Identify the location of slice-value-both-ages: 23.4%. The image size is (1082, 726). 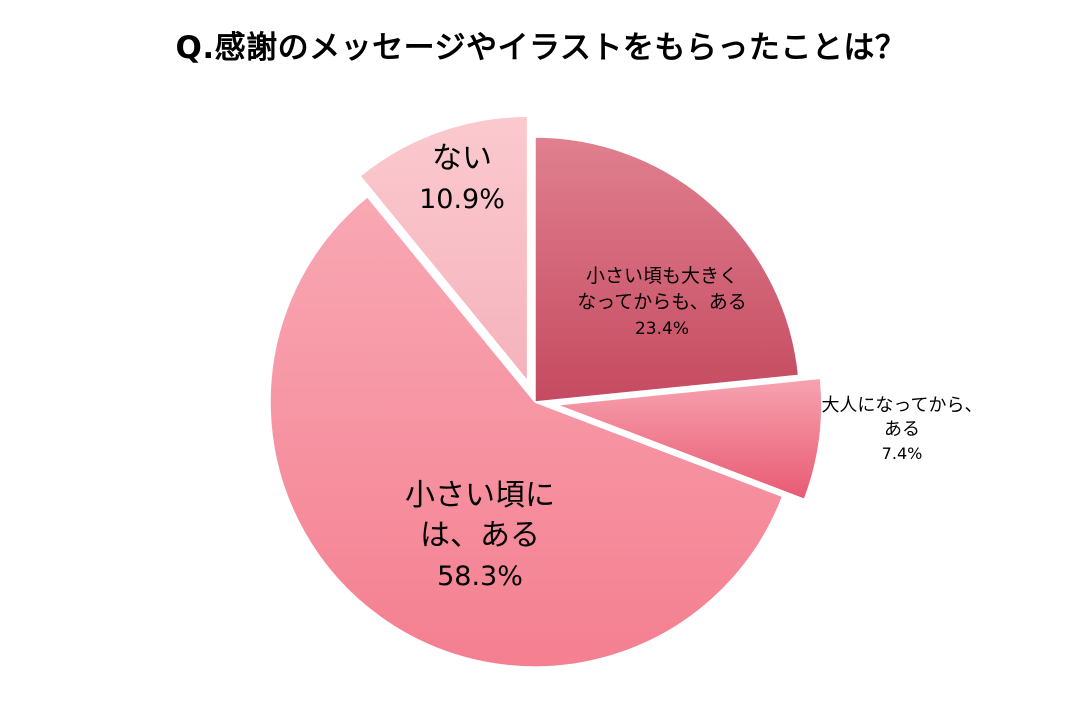
(662, 329).